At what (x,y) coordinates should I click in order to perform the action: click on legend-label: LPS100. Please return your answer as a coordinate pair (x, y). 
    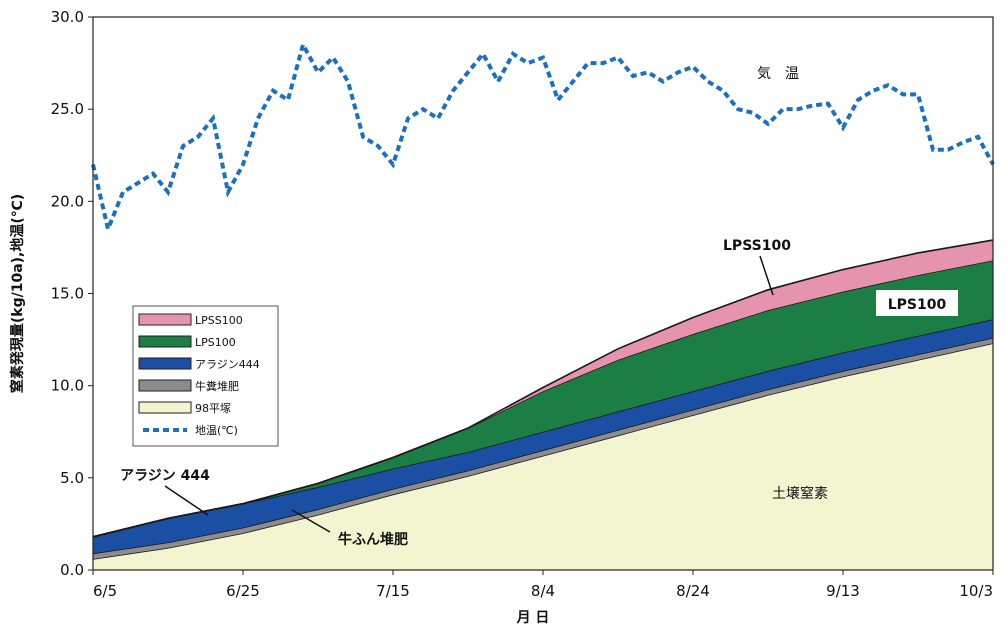
    Looking at the image, I should click on (215, 342).